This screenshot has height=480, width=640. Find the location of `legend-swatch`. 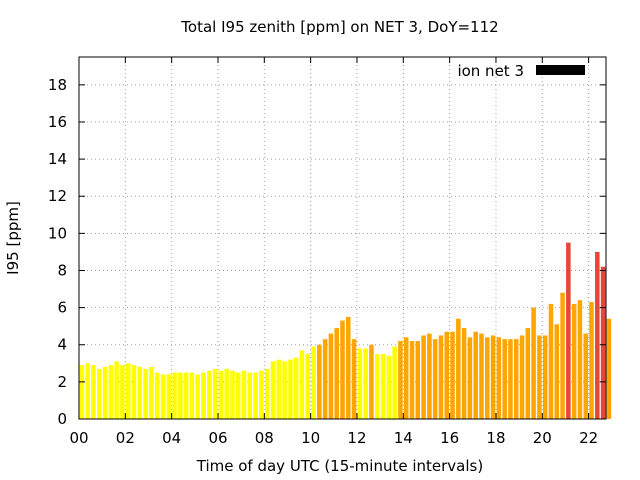

legend-swatch is located at coordinates (560, 70).